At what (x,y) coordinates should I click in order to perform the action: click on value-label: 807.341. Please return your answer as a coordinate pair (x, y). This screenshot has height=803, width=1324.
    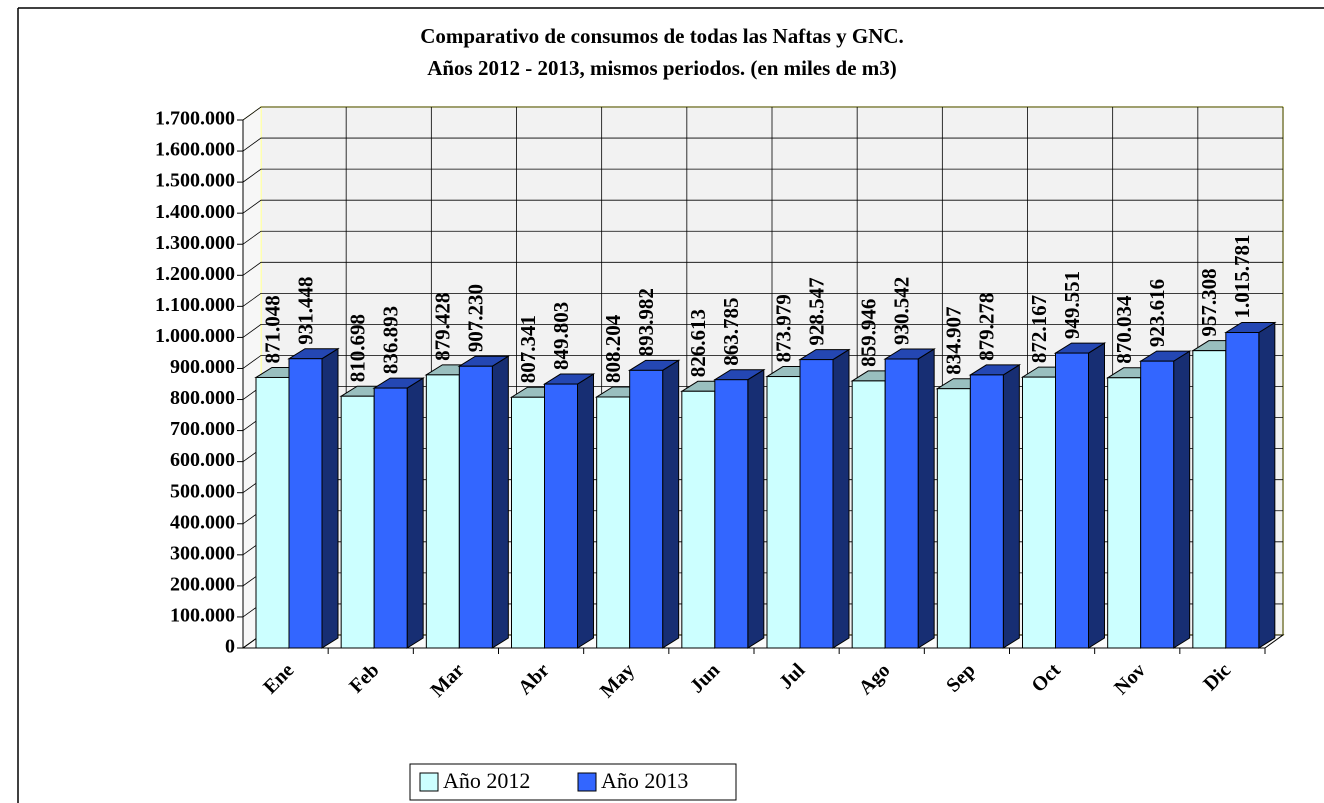
    Looking at the image, I should click on (528, 349).